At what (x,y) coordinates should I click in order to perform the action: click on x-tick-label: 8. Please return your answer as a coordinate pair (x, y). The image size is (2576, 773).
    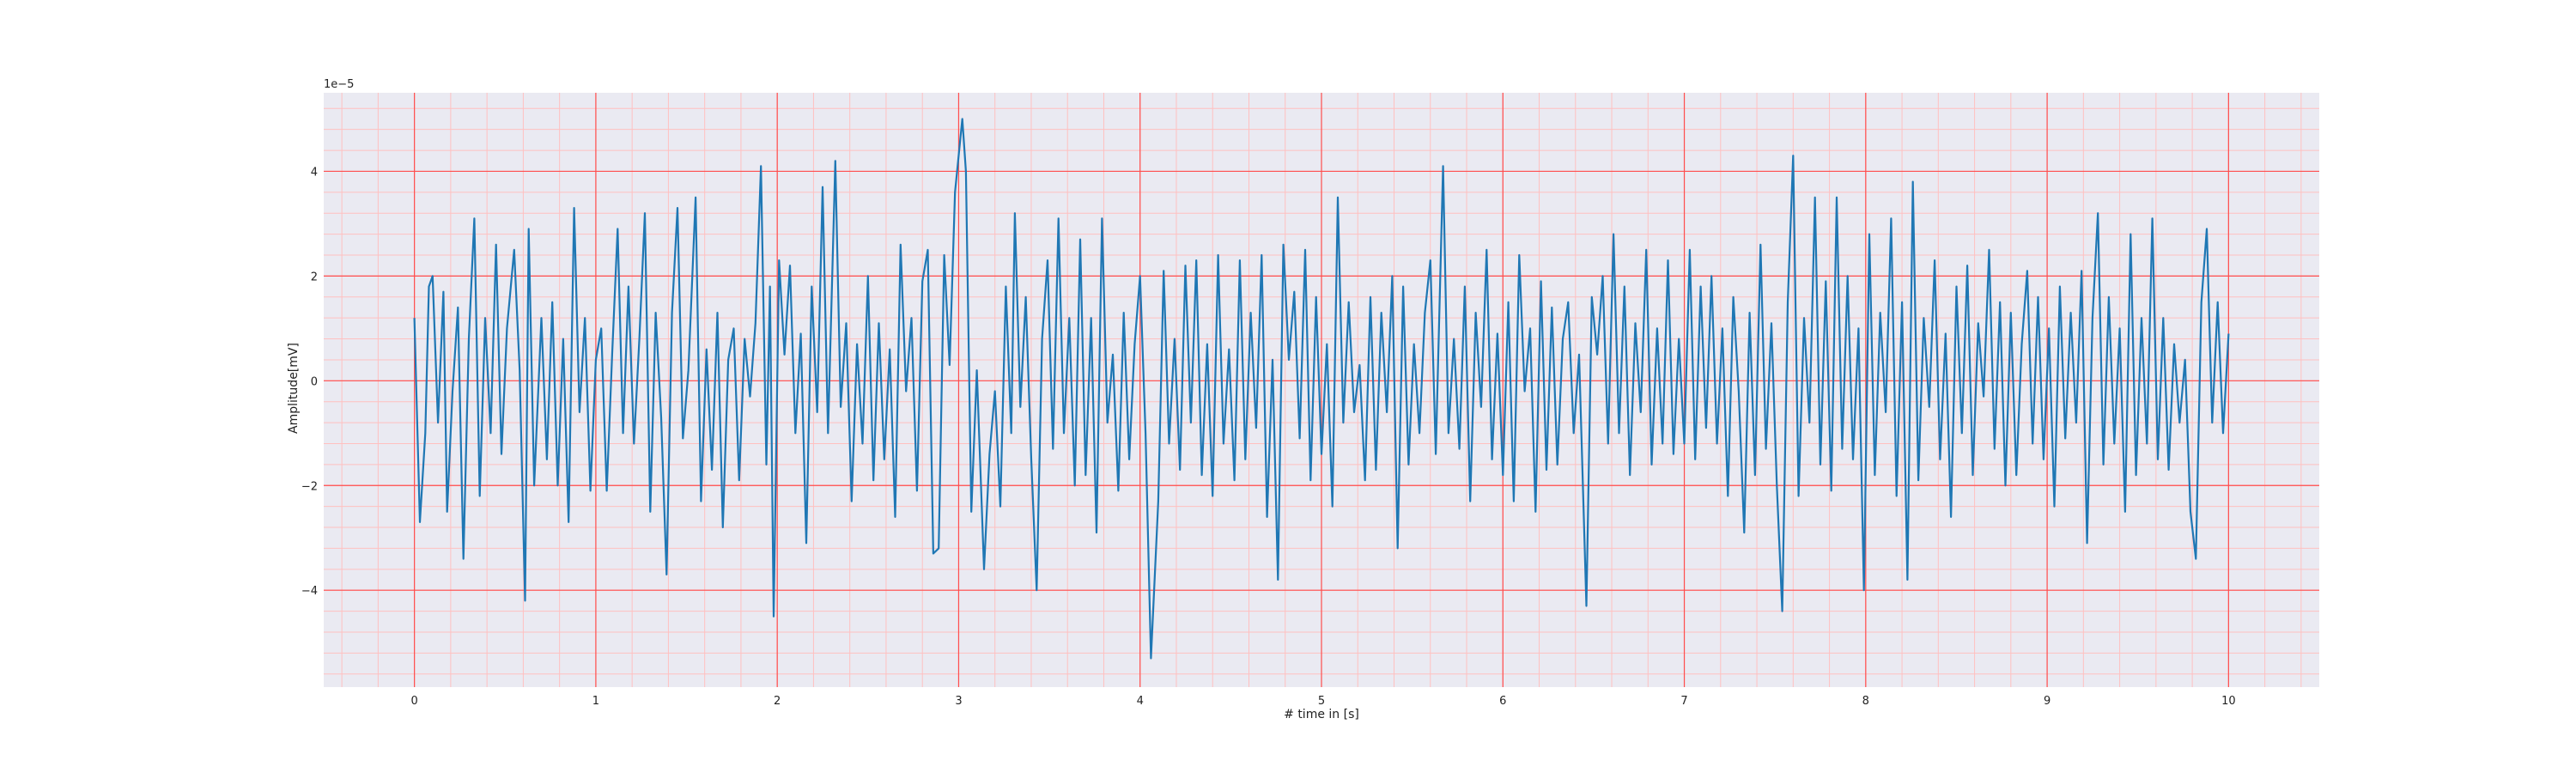
    Looking at the image, I should click on (1865, 701).